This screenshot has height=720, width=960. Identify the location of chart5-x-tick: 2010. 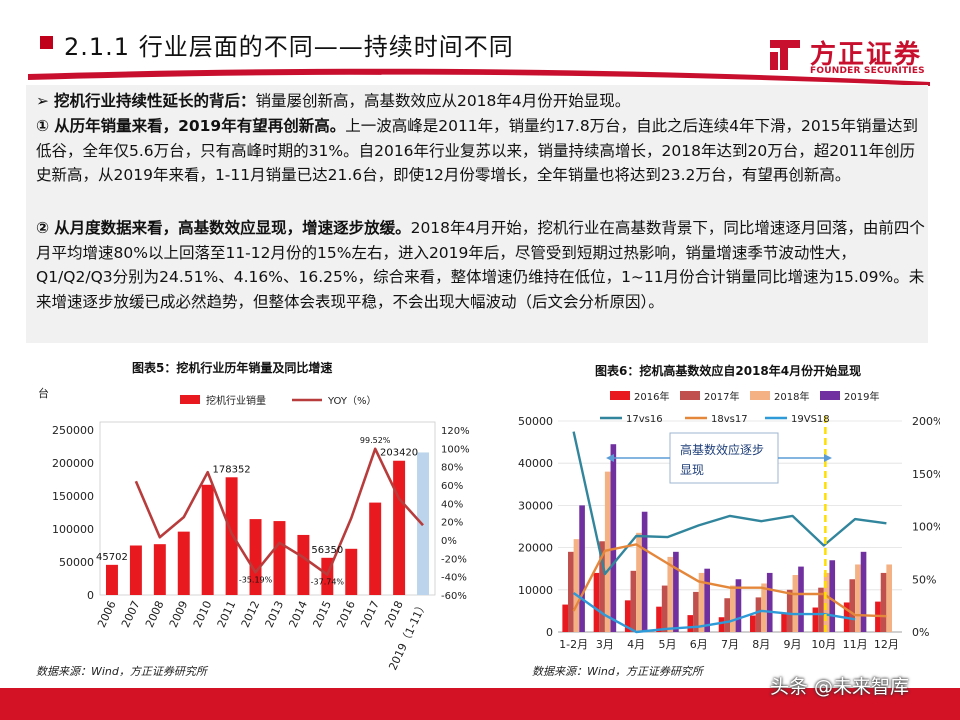
(203, 614).